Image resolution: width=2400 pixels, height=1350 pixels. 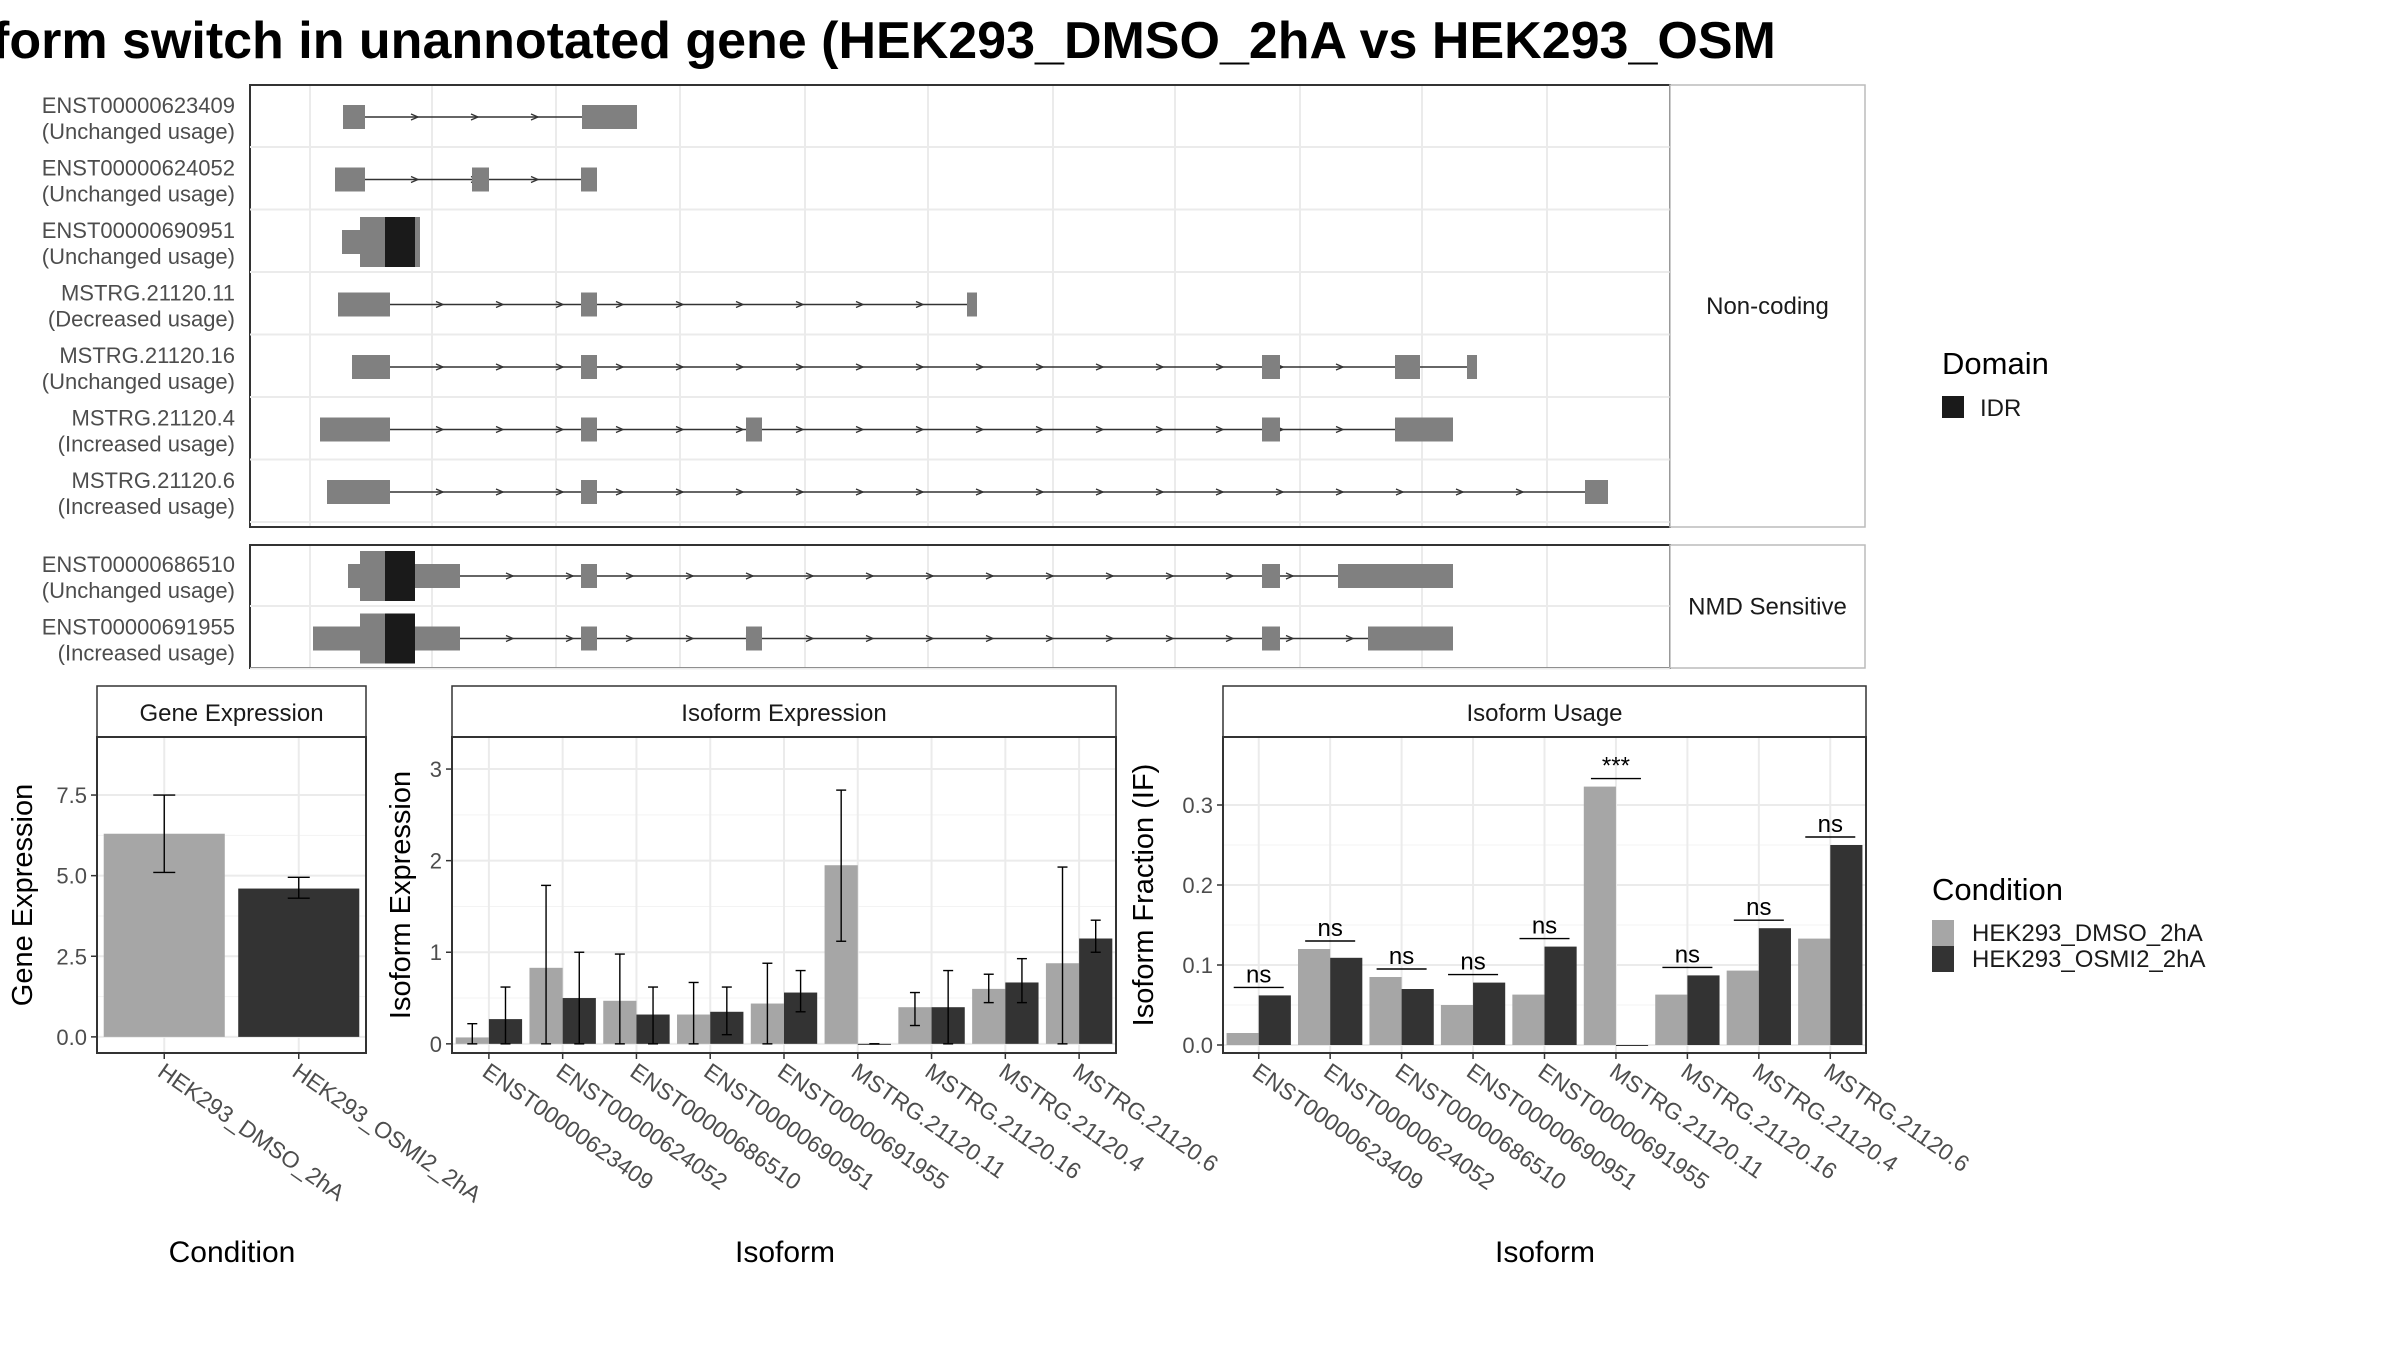 What do you see at coordinates (71, 876) in the screenshot?
I see `y-tick-label: 5.0` at bounding box center [71, 876].